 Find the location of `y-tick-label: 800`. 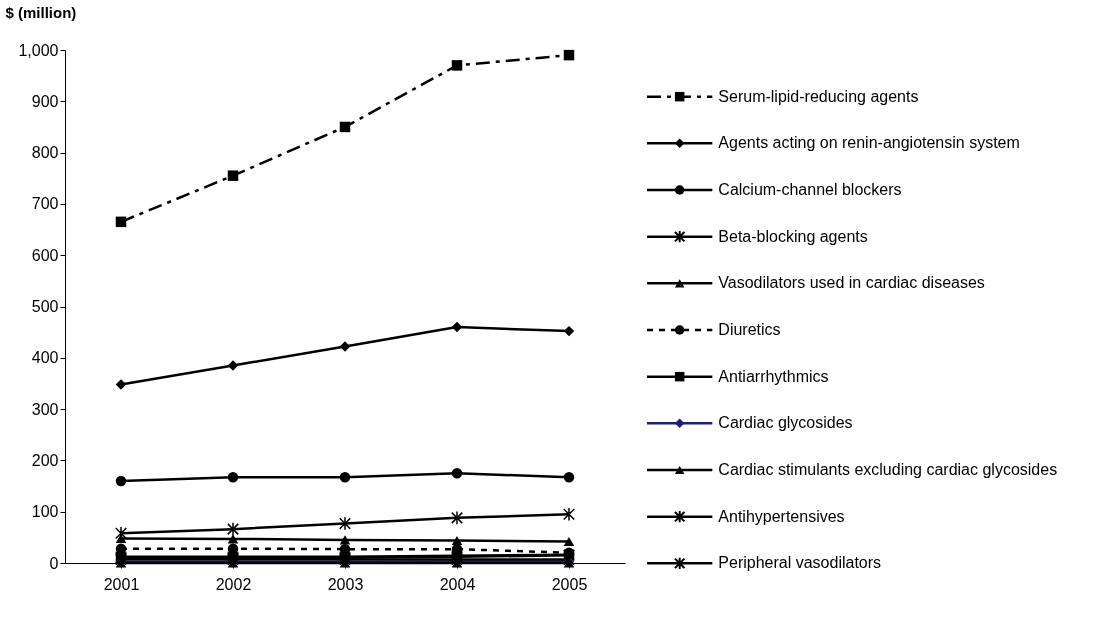

y-tick-label: 800 is located at coordinates (45, 153).